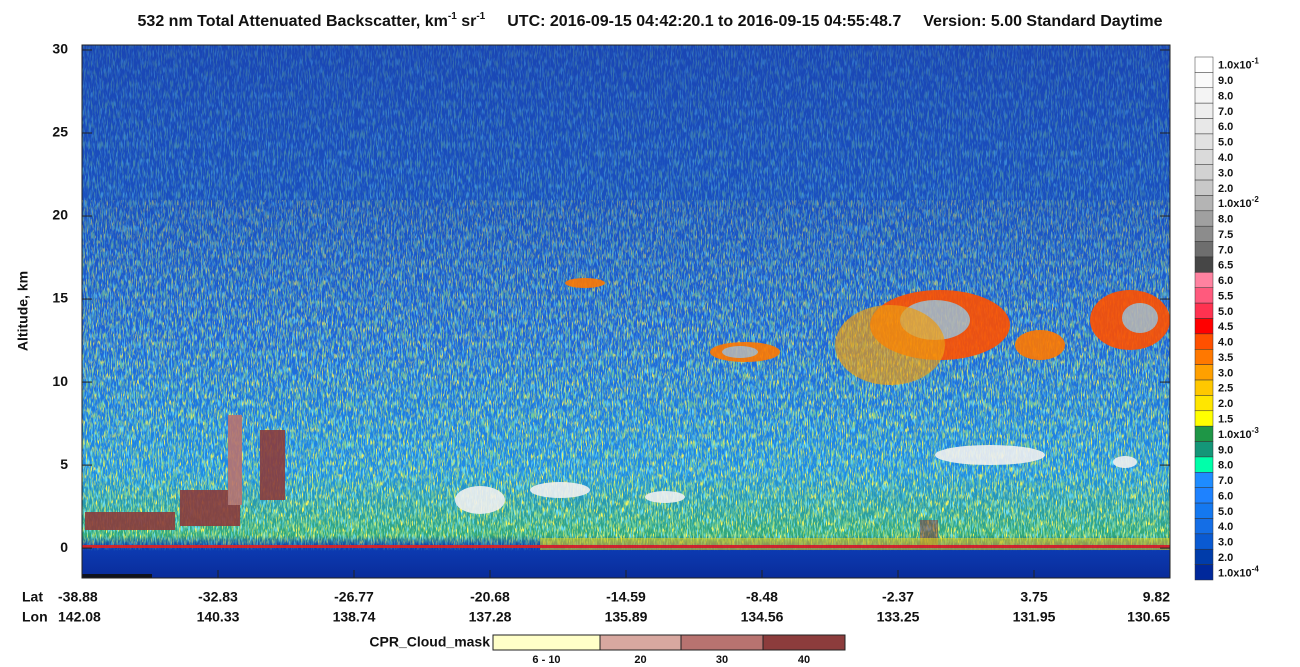  What do you see at coordinates (429, 642) in the screenshot?
I see `cloud-mask-title: CPR_Cloud_mask` at bounding box center [429, 642].